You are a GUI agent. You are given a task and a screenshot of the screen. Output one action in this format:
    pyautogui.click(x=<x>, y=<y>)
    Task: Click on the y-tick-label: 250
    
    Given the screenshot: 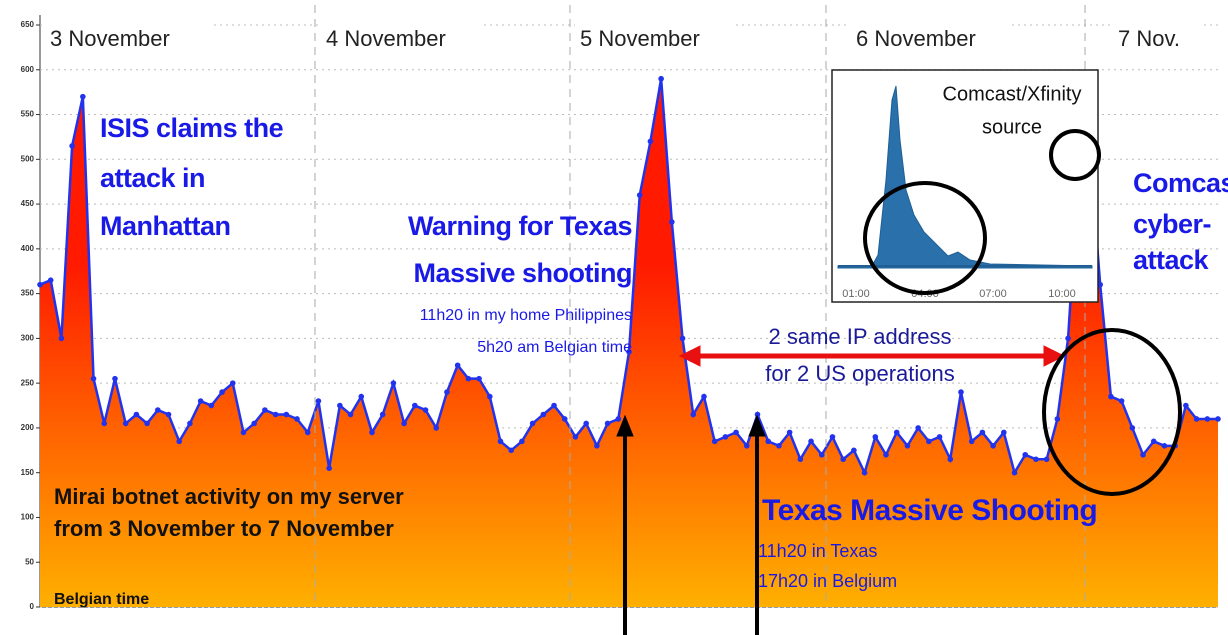 What is the action you would take?
    pyautogui.click(x=28, y=382)
    